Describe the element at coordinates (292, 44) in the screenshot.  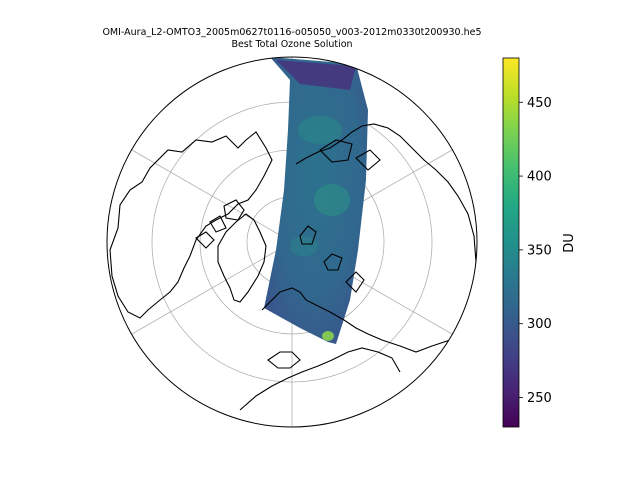
I see `figure-subtitle: Best Total Ozone Solution` at that location.